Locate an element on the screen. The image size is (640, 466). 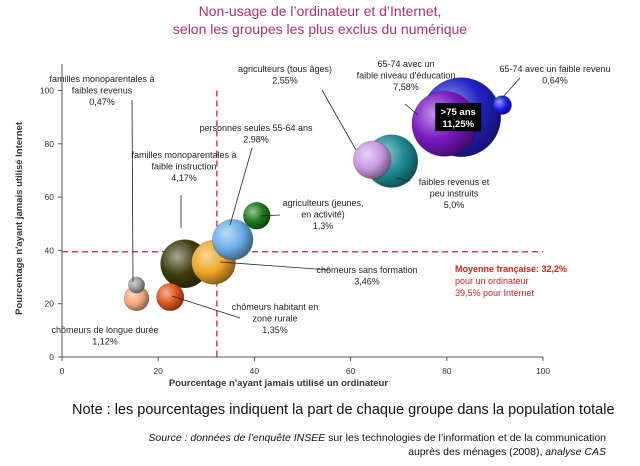
bubble-label-line: 11,25% is located at coordinates (458, 124).